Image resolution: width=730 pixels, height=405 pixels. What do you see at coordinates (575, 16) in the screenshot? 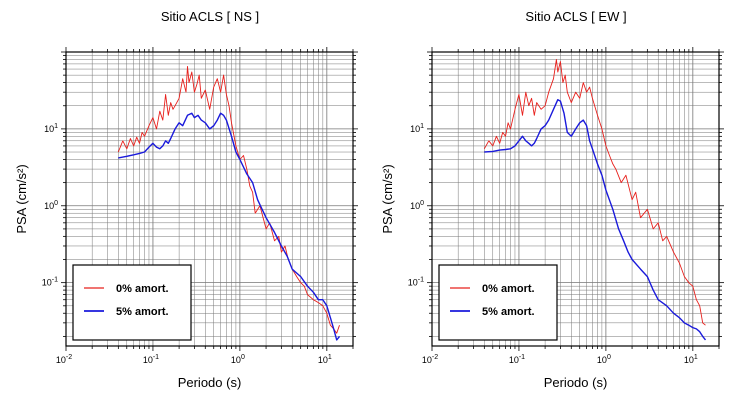
I see `chart-title: Sitio ACLS [ EW ]` at bounding box center [575, 16].